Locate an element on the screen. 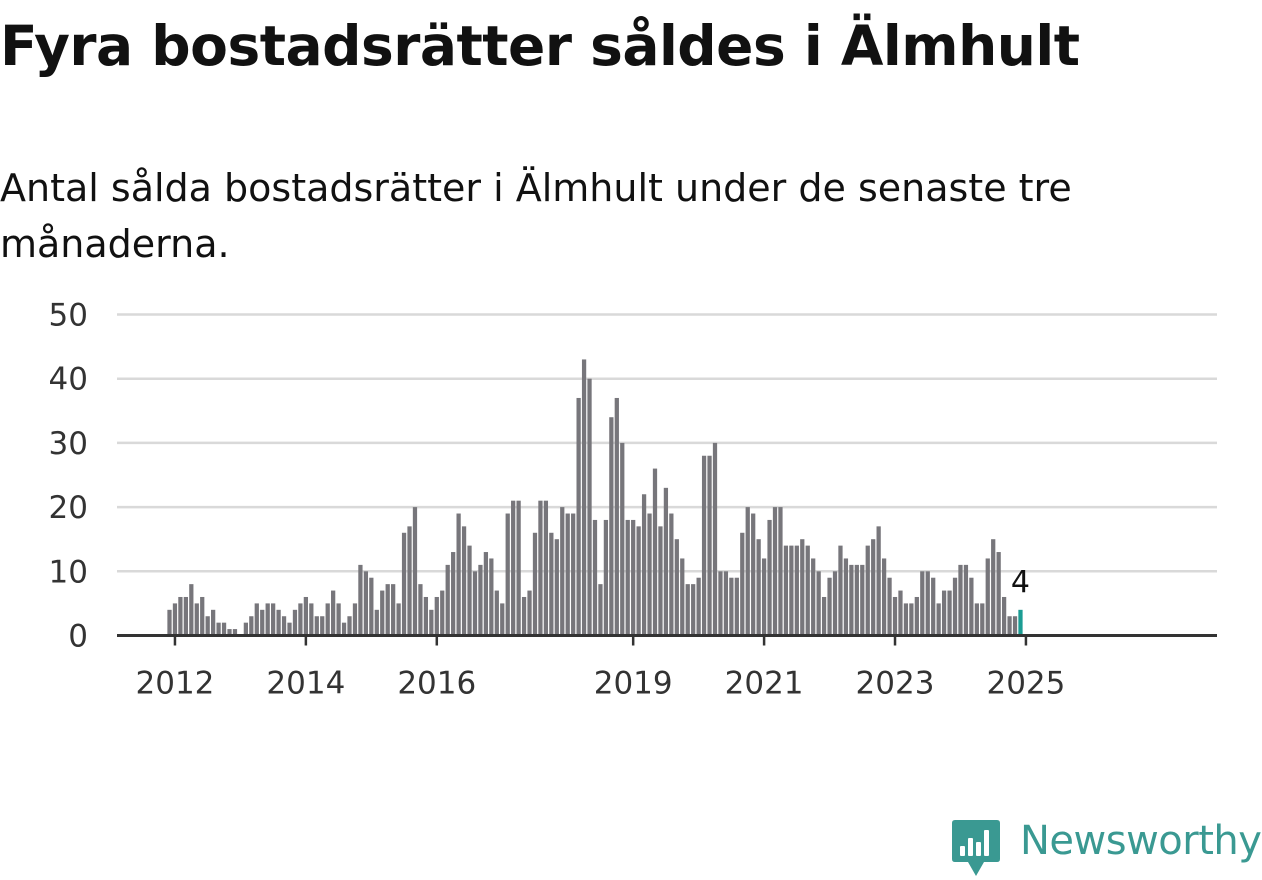 Image resolution: width=1262 pixels, height=880 pixels. y-tick-label: 10 is located at coordinates (68, 572).